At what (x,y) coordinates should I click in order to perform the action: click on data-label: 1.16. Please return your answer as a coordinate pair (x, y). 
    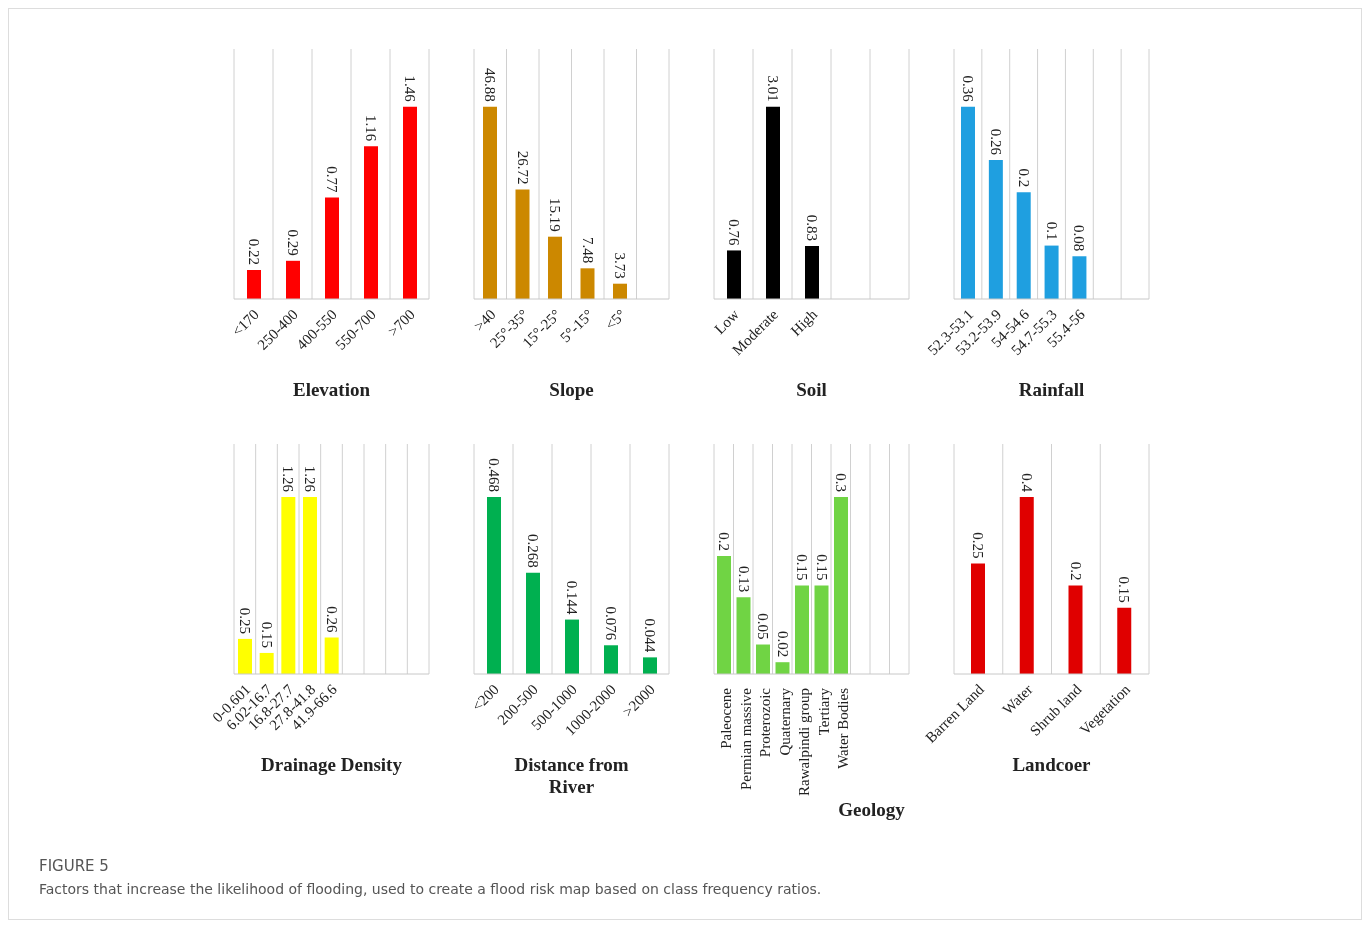
    Looking at the image, I should click on (371, 128).